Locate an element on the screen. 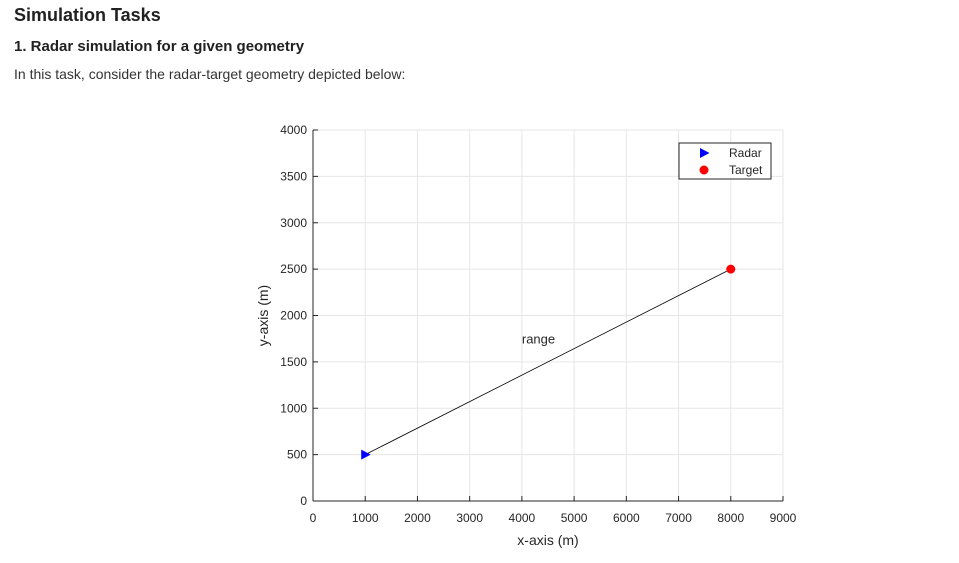 The width and height of the screenshot is (959, 563). x-tick-label: 9000 is located at coordinates (783, 518).